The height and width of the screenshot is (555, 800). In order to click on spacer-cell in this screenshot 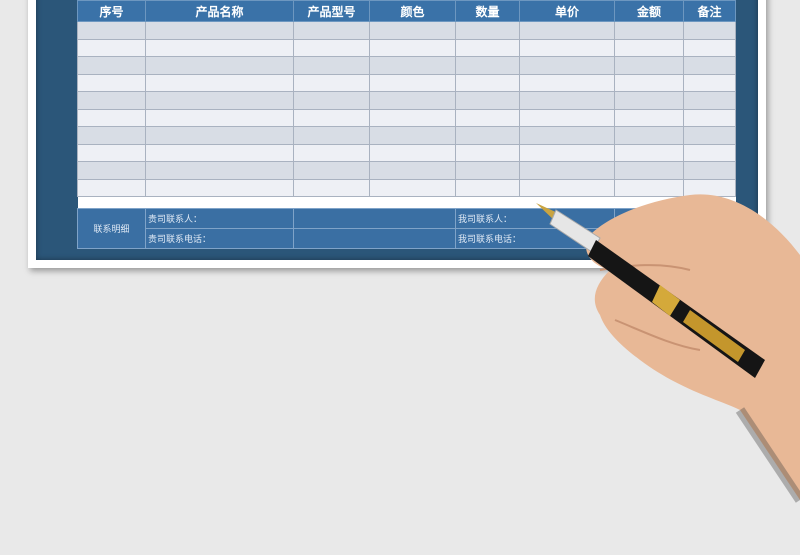, I will do `click(406, 202)`.